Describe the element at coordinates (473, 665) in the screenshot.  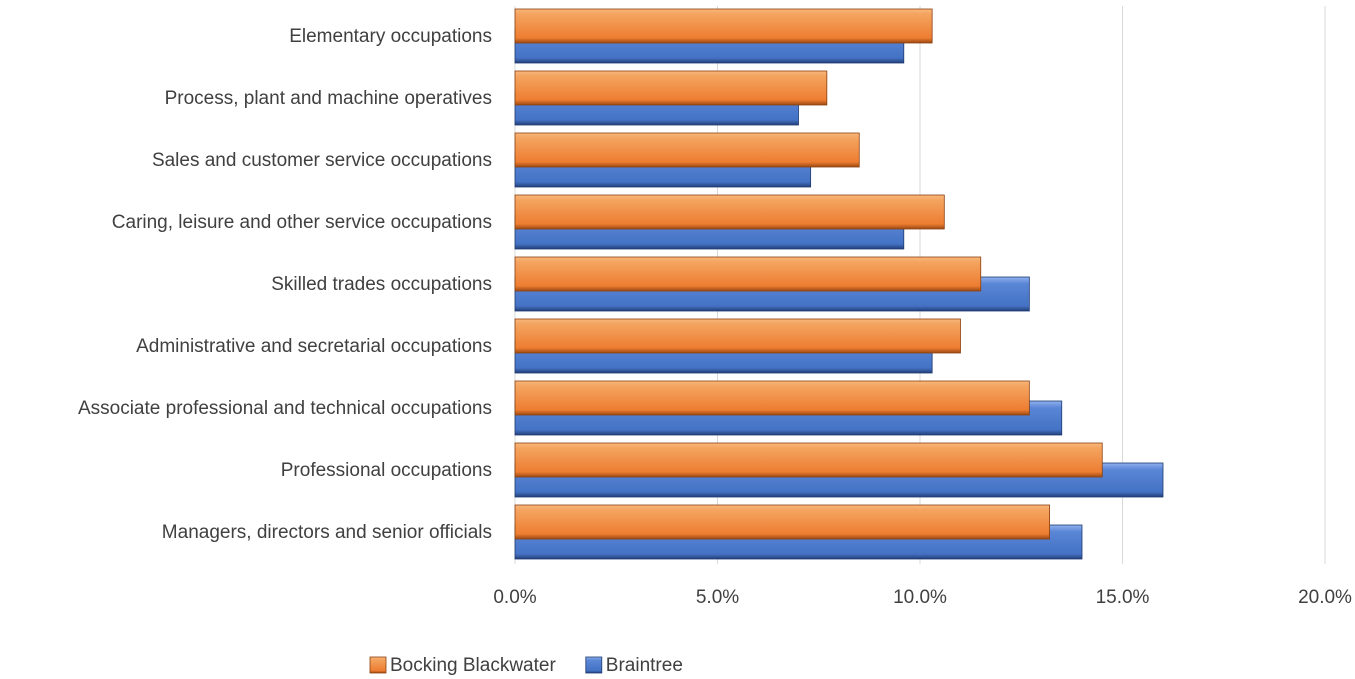
I see `legend-label: Bocking Blackwater` at that location.